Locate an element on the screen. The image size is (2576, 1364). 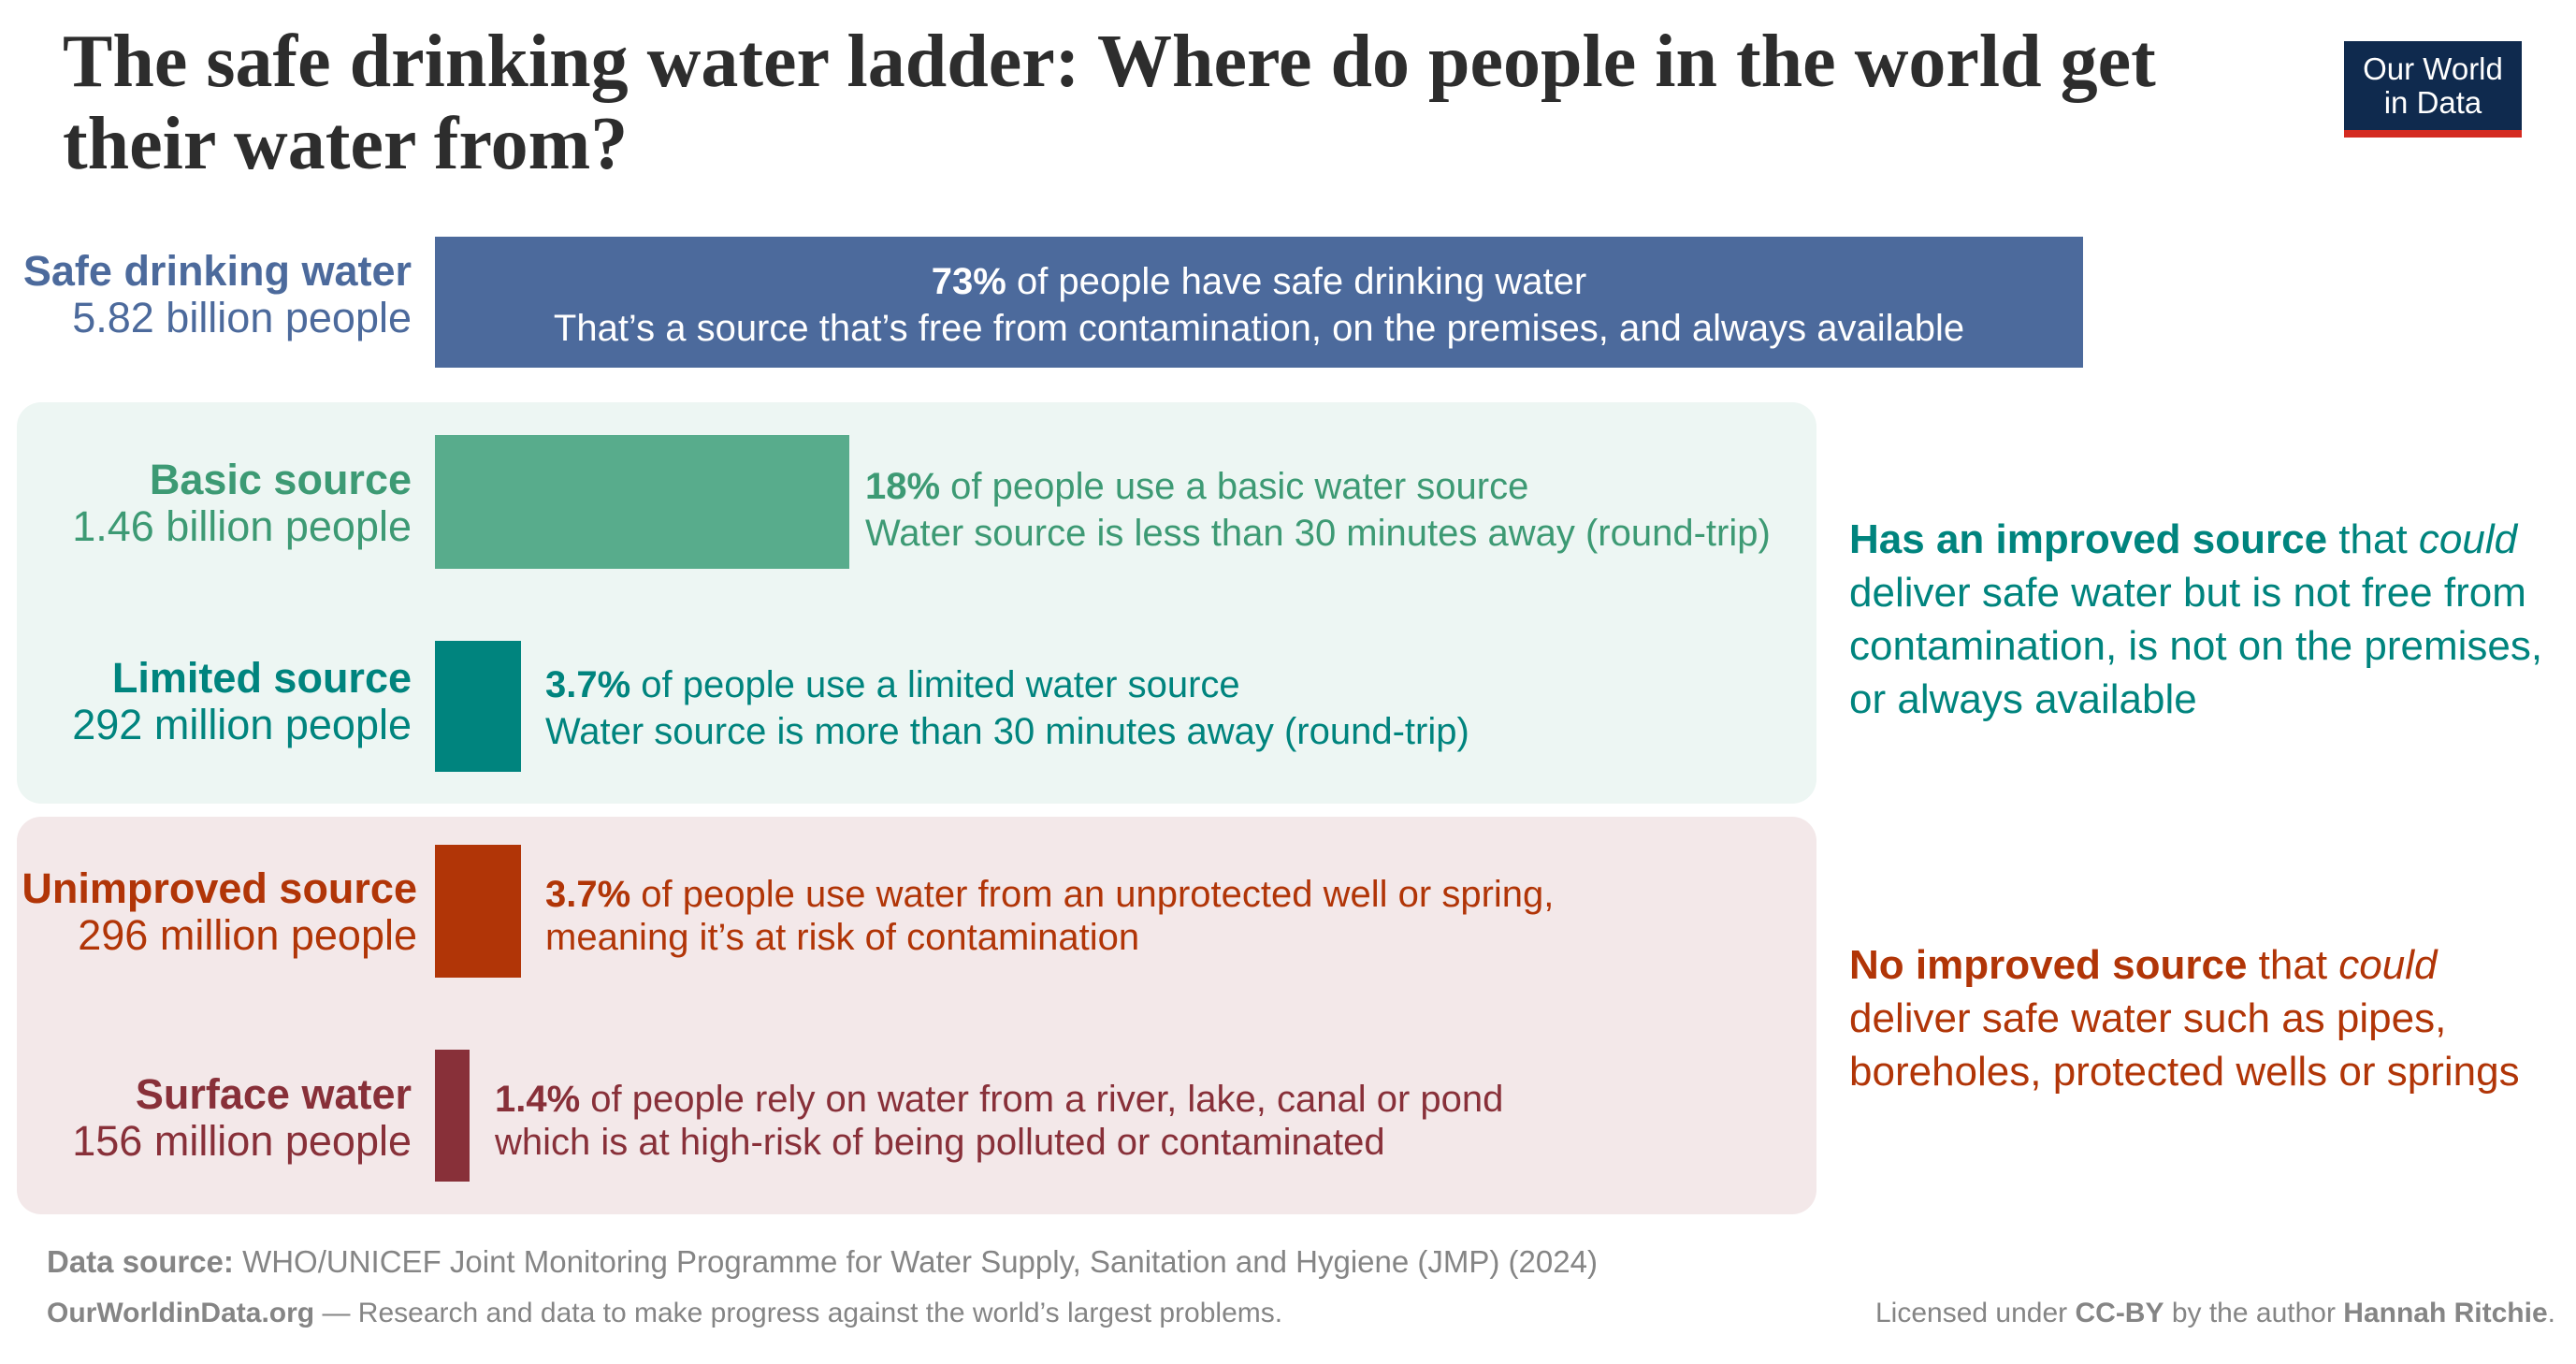
note-bold: Has an improved source is located at coordinates (2088, 539).